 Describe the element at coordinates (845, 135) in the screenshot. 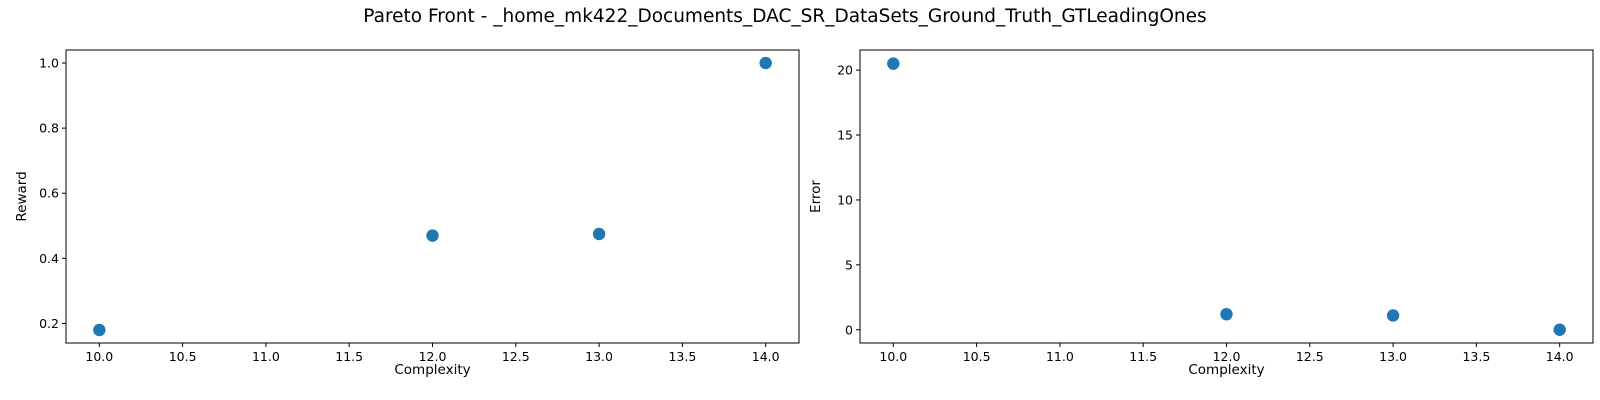

I see `y-tick-label: 15` at that location.